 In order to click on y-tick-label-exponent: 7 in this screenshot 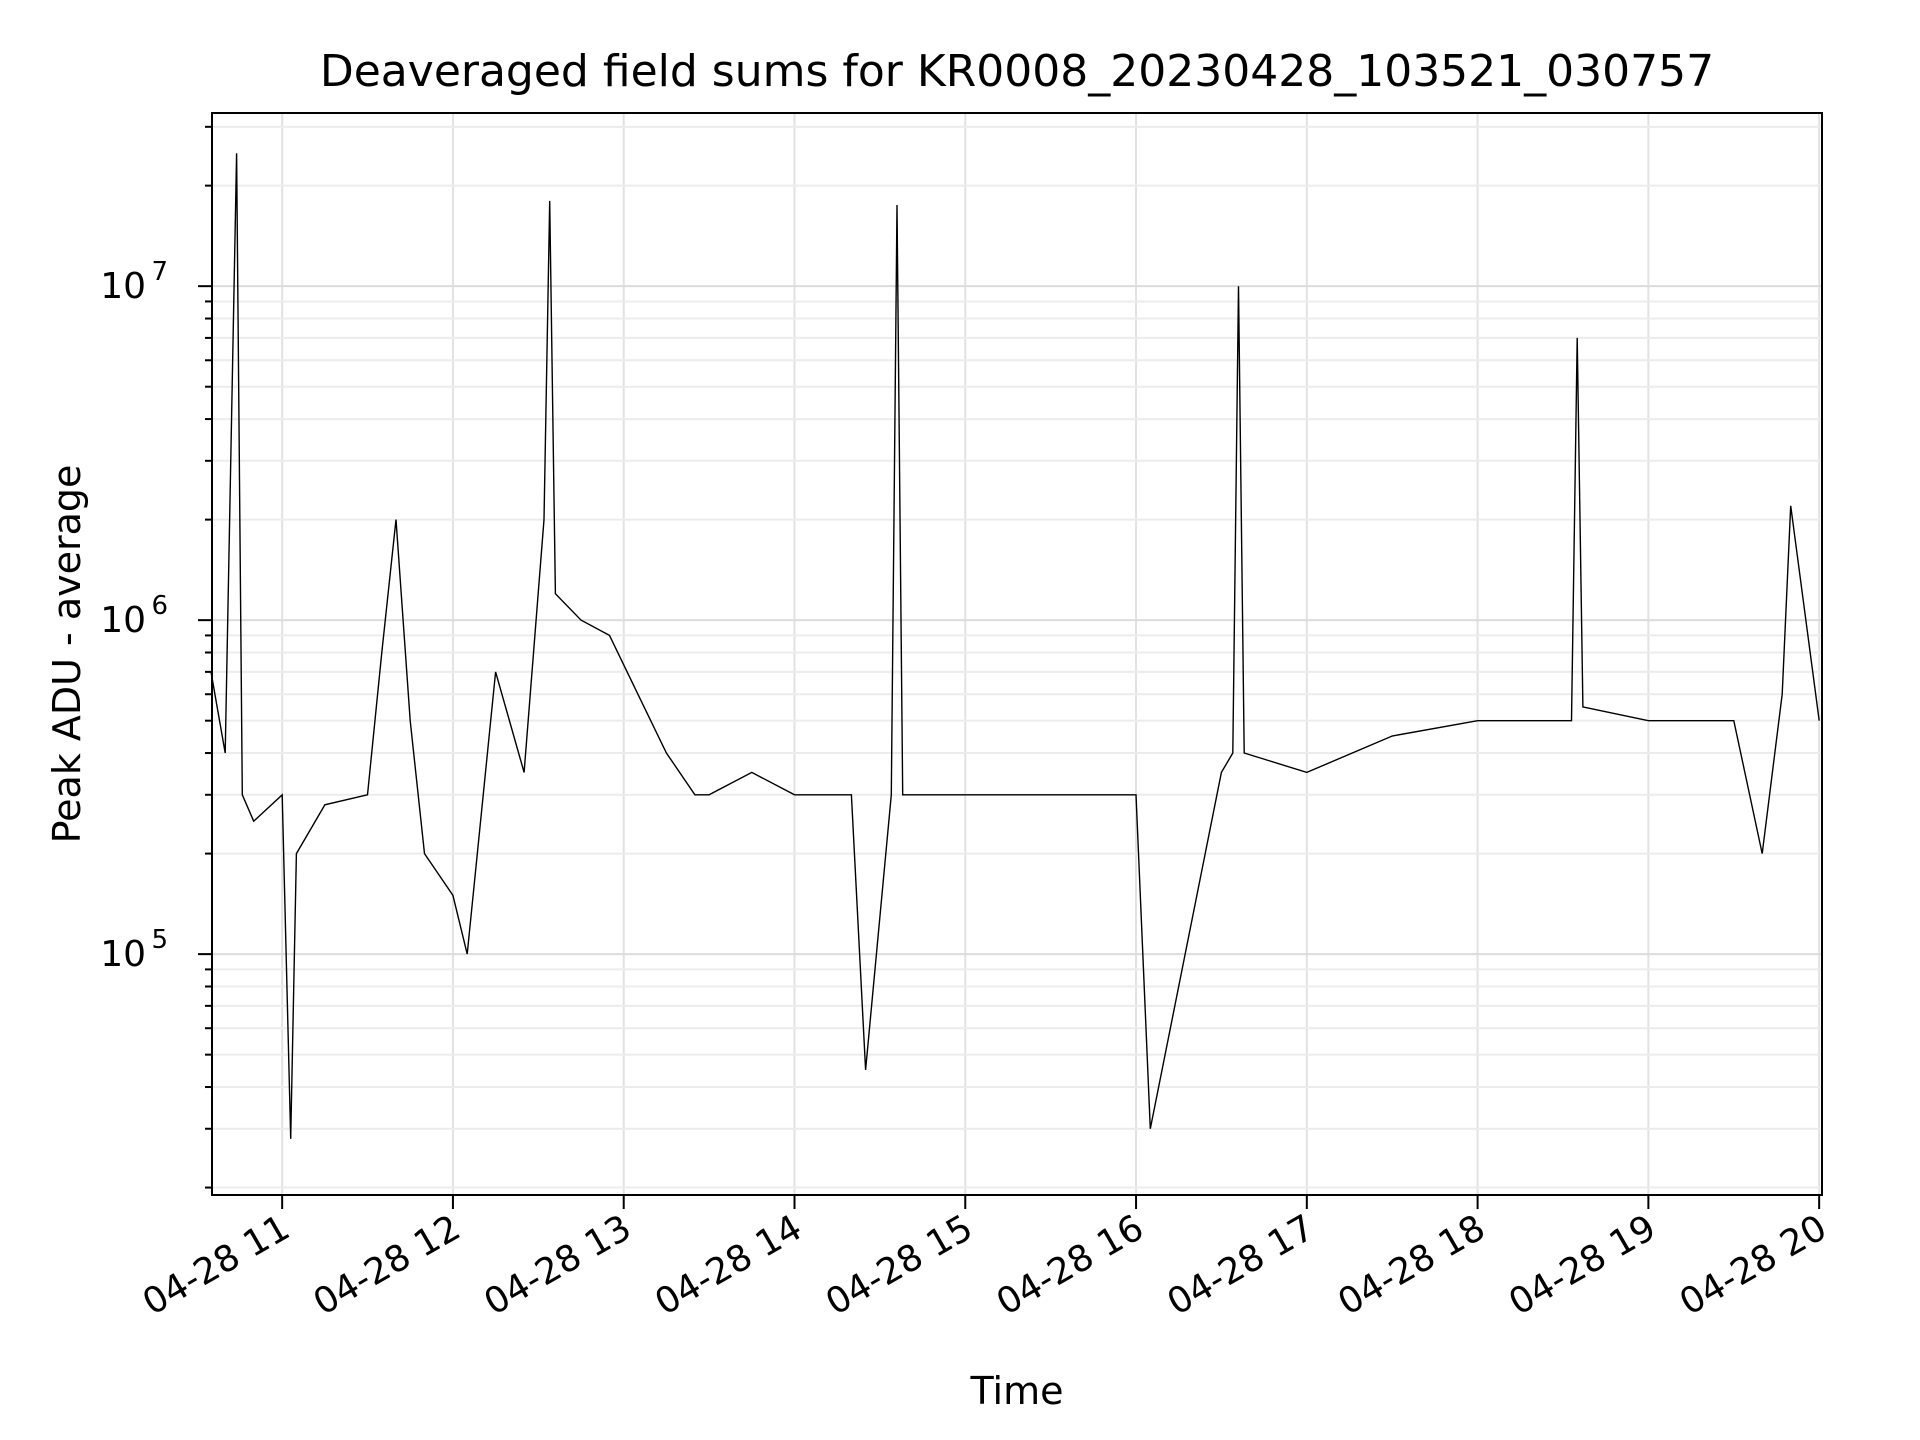, I will do `click(159, 272)`.